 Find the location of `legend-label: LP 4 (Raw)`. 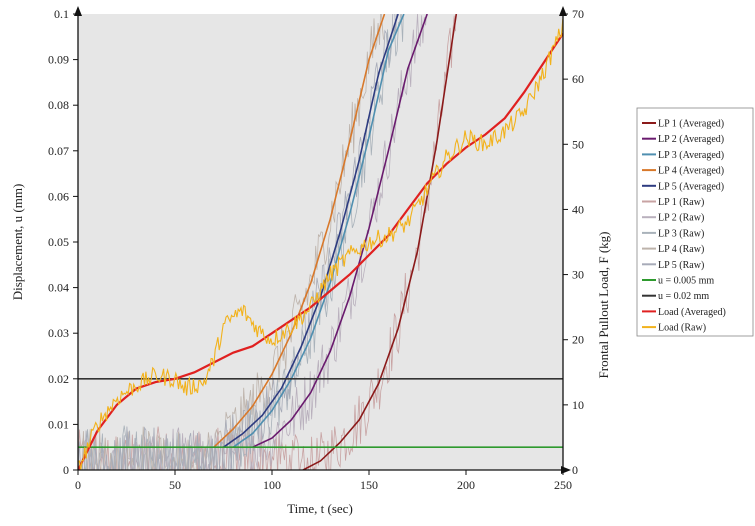

legend-label: LP 4 (Raw) is located at coordinates (681, 249).